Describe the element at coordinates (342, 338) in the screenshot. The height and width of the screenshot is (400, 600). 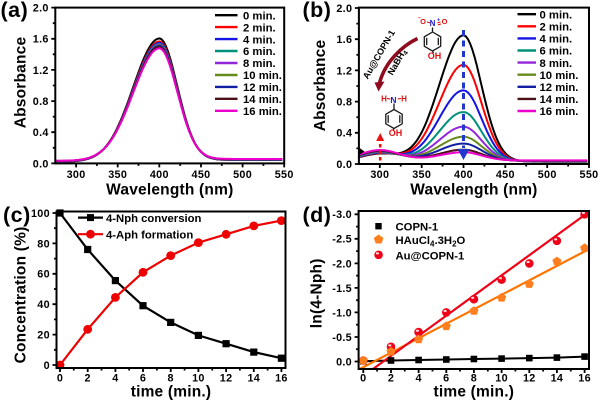
I see `svg-text: -0.5` at that location.